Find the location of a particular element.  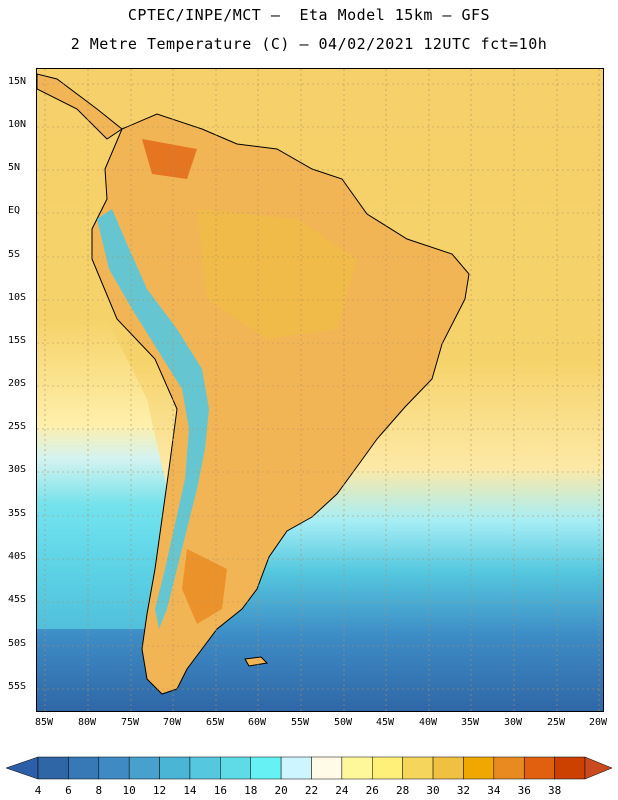

lon-label: 80W is located at coordinates (87, 722).